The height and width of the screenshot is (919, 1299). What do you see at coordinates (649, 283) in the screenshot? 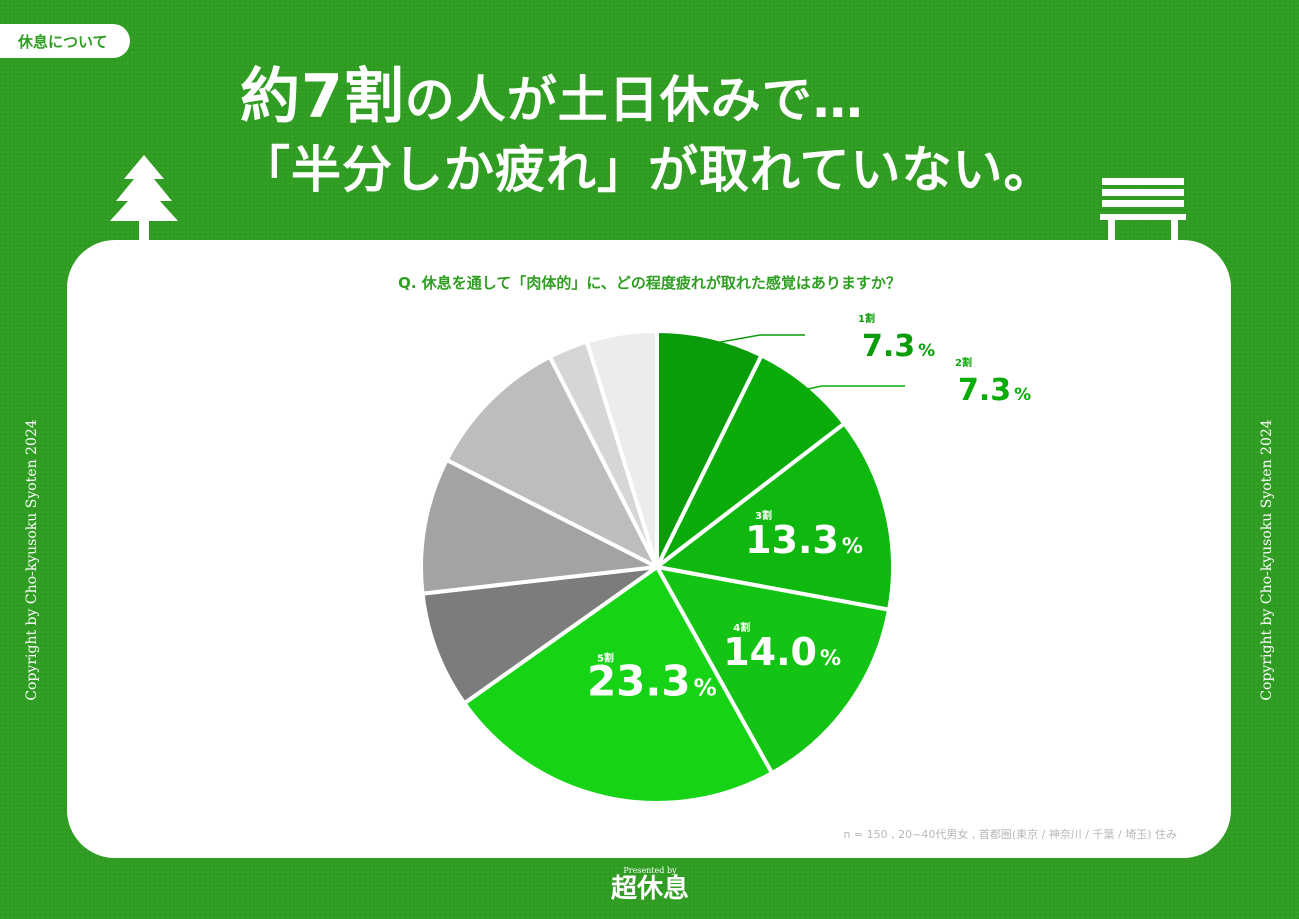
I see `survey-question: Q. 休息を通して「肉体的」に、どの程度疲れが取れた感覚はありますか？` at bounding box center [649, 283].